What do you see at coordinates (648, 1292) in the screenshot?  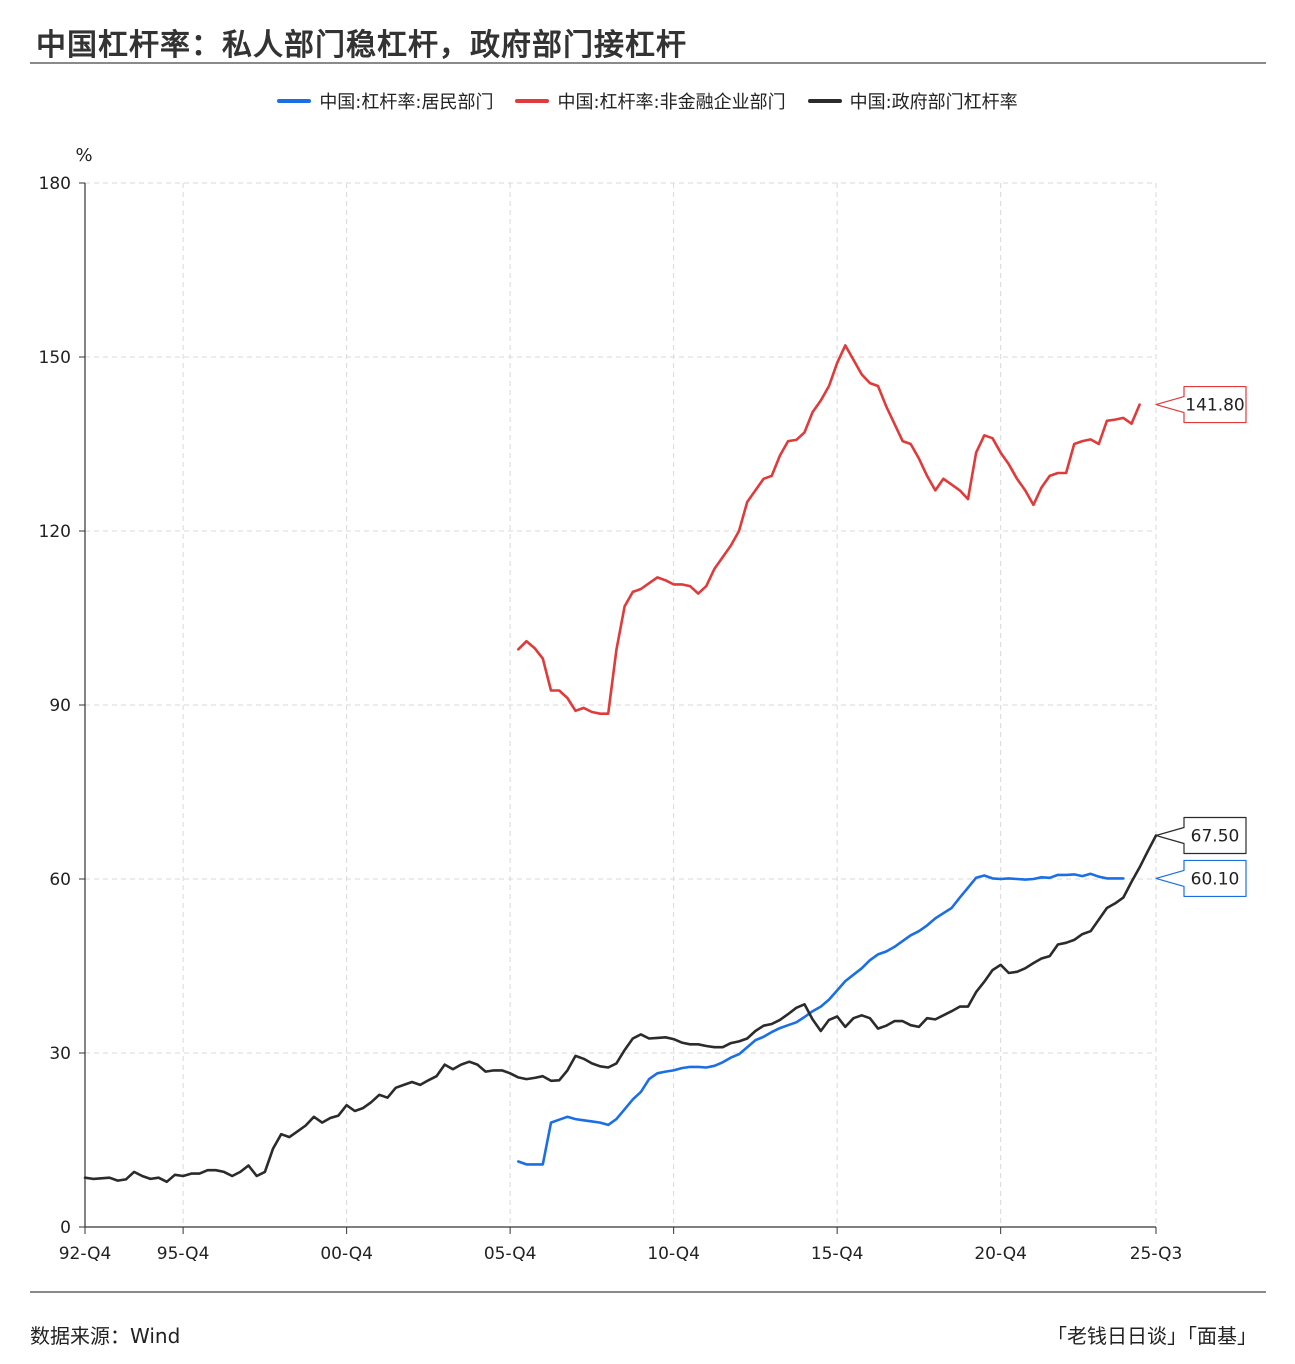 I see `footer-divider` at bounding box center [648, 1292].